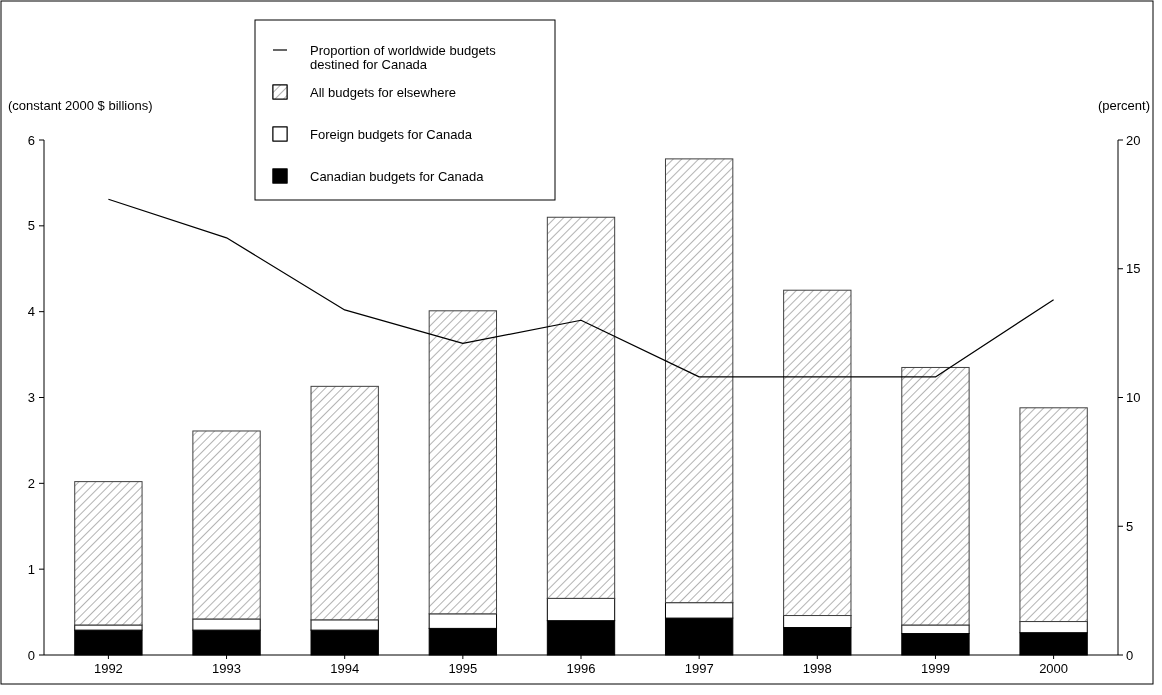 This screenshot has width=1162, height=695. I want to click on y2-axis-title: (percent), so click(1123, 105).